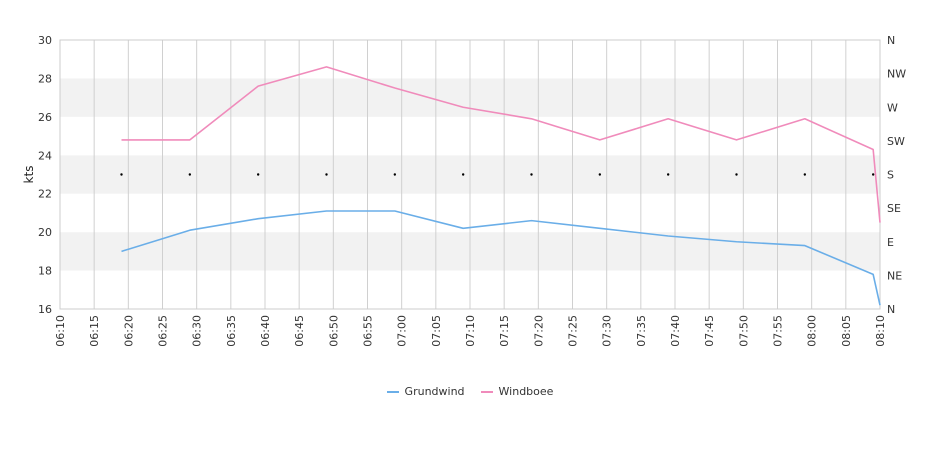 The width and height of the screenshot is (940, 450). Describe the element at coordinates (29, 175) in the screenshot. I see `y-axis-title: kts` at that location.